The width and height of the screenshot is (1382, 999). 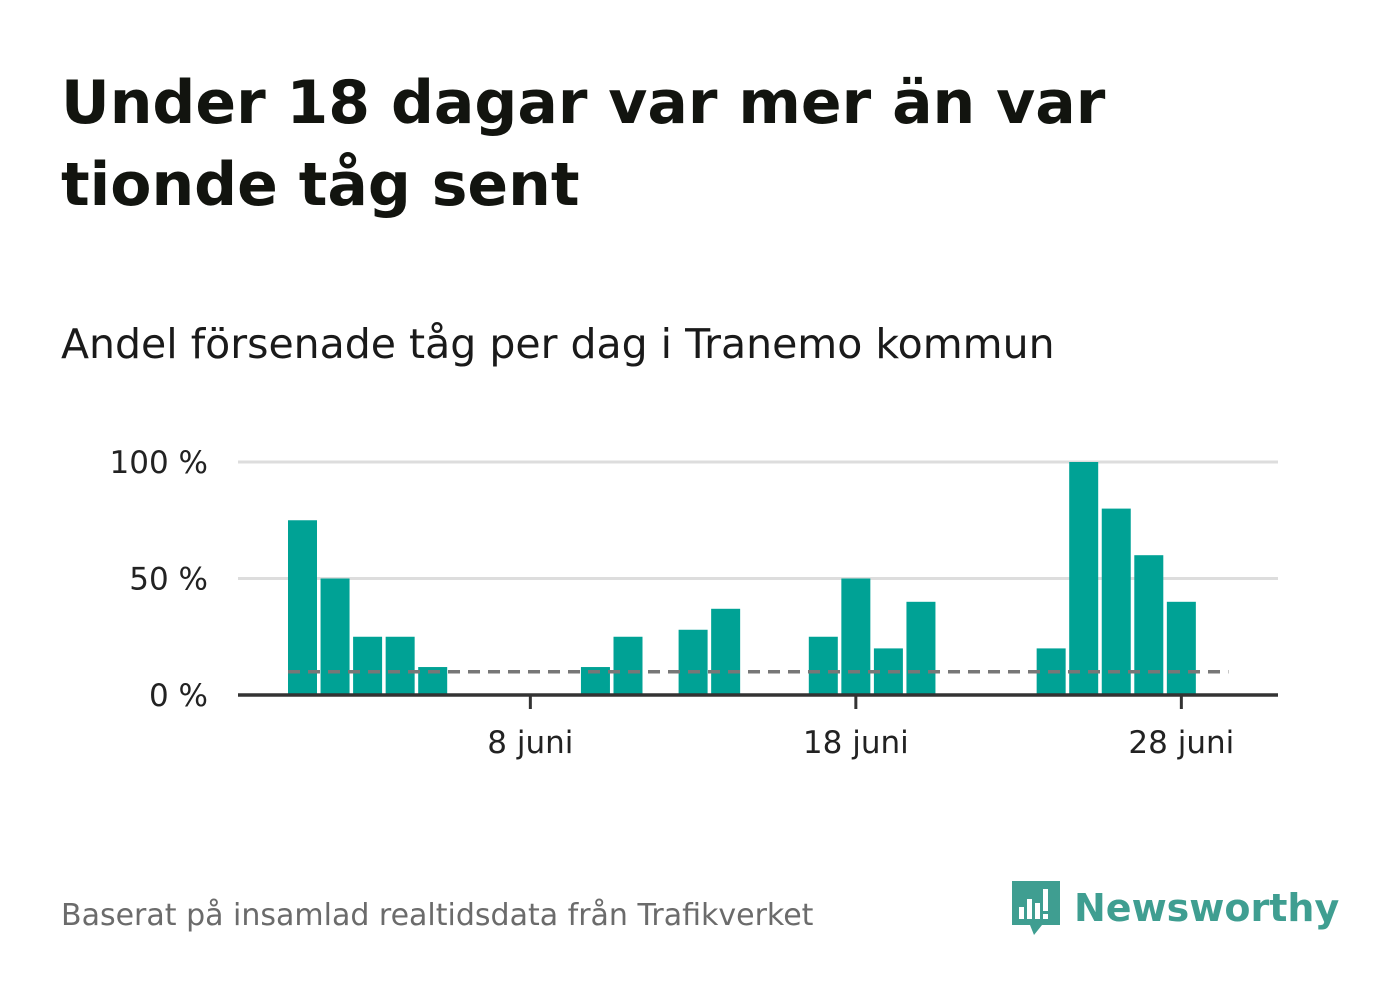 What do you see at coordinates (159, 463) in the screenshot?
I see `y-tick-label-100: 100 %` at bounding box center [159, 463].